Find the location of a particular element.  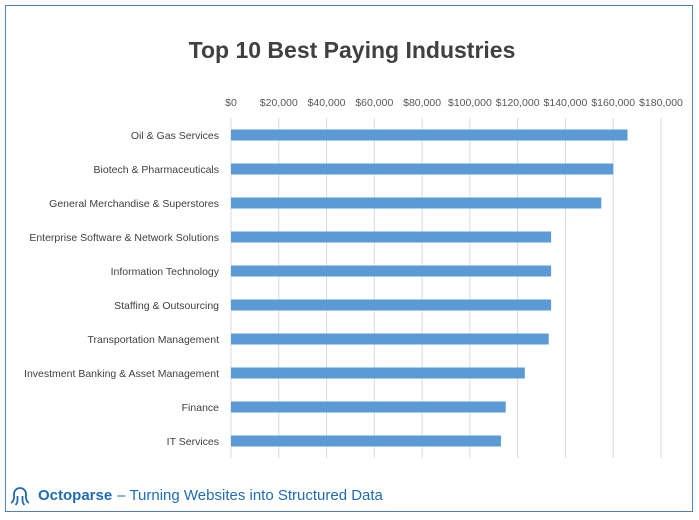

category-label: Finance is located at coordinates (201, 408).